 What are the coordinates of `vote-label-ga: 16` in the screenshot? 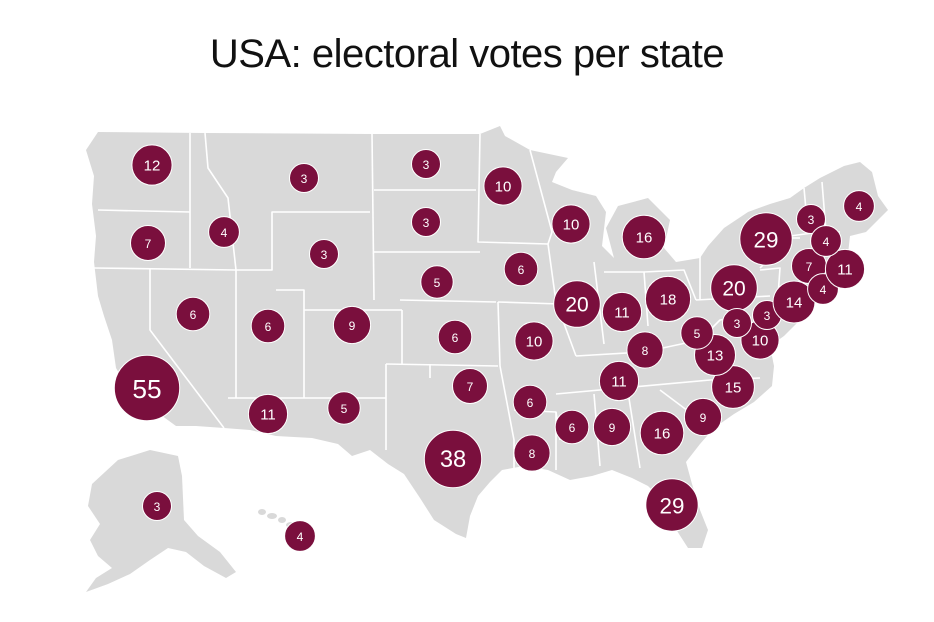 It's located at (662, 434).